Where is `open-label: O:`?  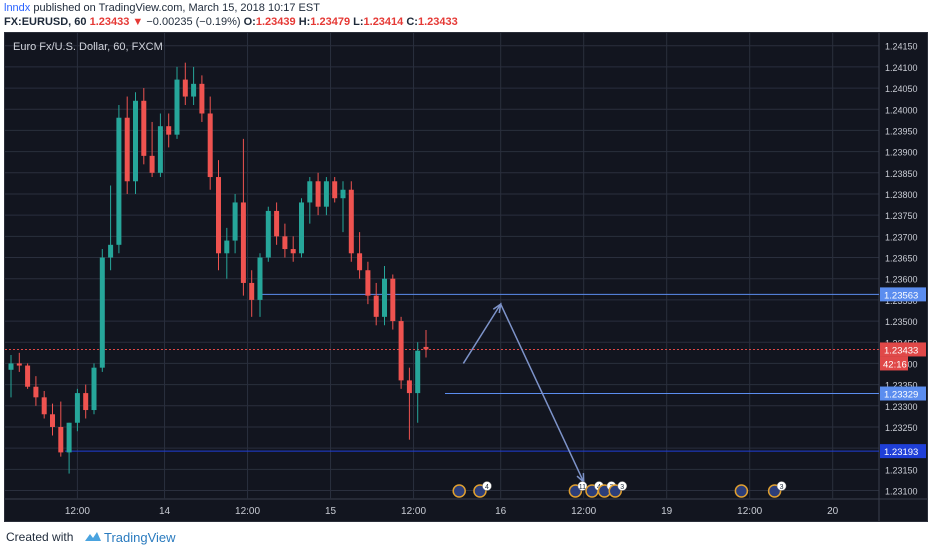 open-label: O: is located at coordinates (249, 22).